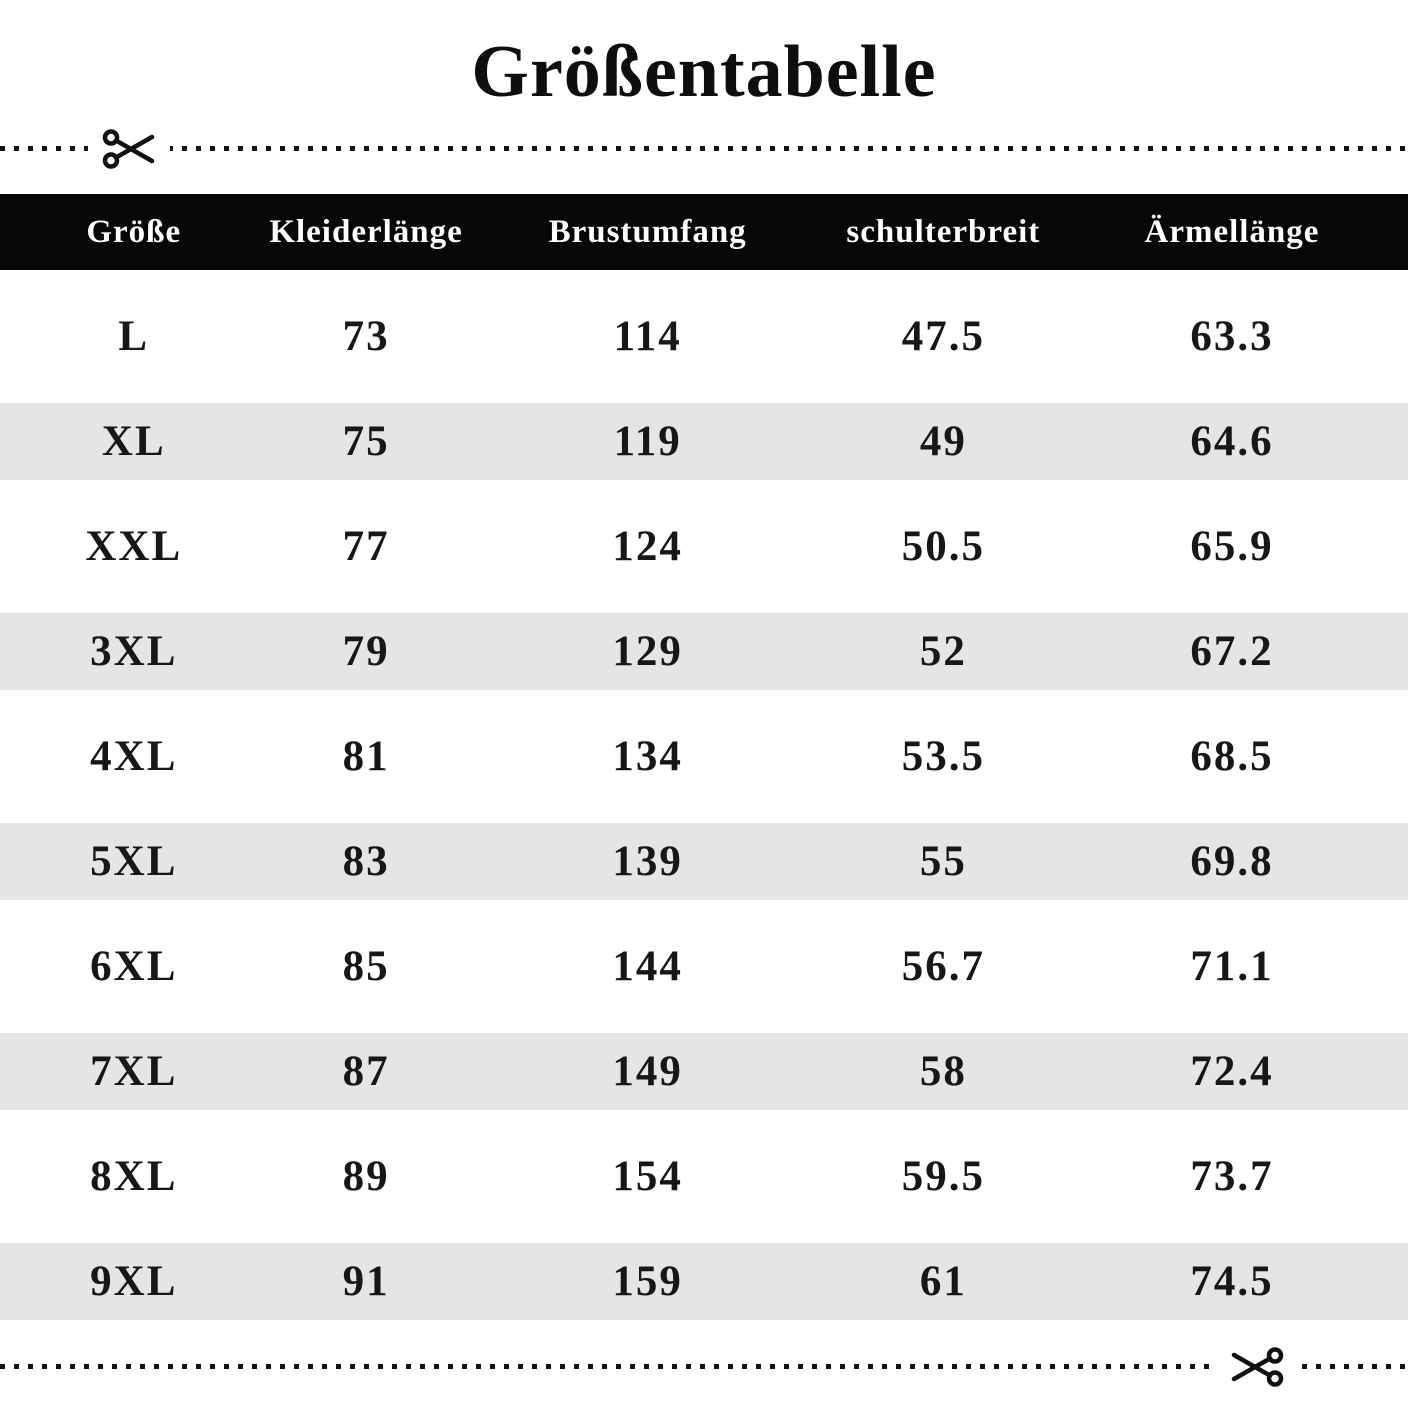 The height and width of the screenshot is (1416, 1408). What do you see at coordinates (704, 651) in the screenshot?
I see `table-row-3xl: 3XL 79 129 52 67.2` at bounding box center [704, 651].